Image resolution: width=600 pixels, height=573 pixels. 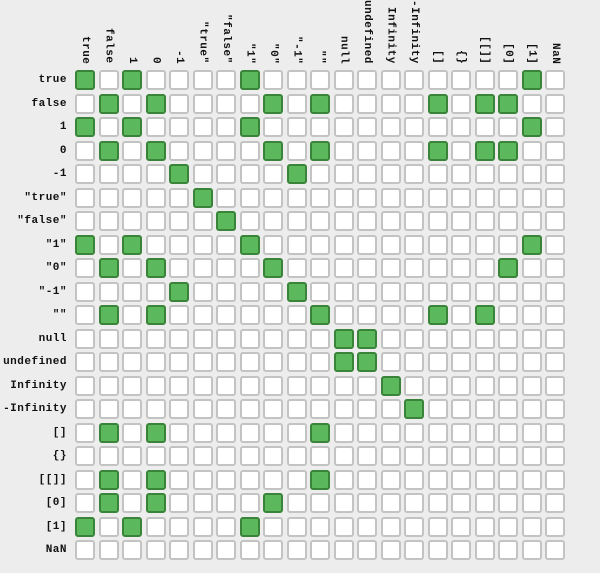 I want to click on row-label: false, so click(x=49, y=103).